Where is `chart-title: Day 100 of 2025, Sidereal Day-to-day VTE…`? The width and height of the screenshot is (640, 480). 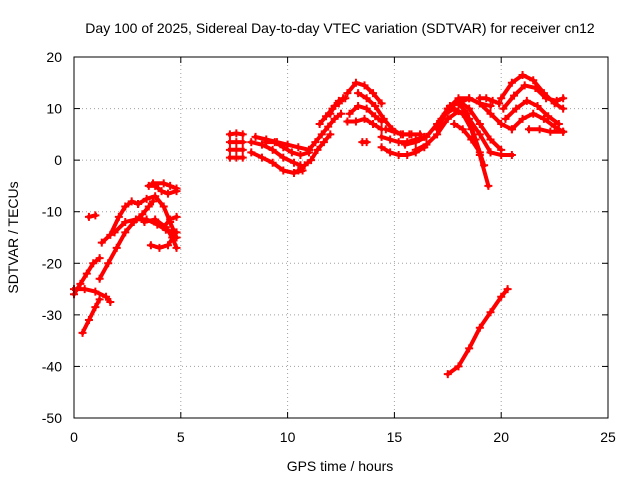
chart-title: Day 100 of 2025, Sidereal Day-to-day VTE… is located at coordinates (340, 28).